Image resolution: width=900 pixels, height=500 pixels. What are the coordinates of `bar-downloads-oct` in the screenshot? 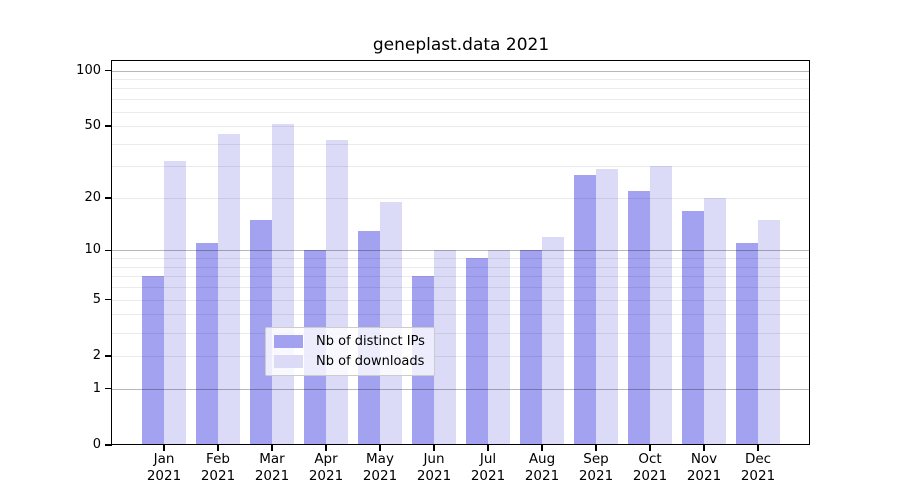 It's located at (661, 305).